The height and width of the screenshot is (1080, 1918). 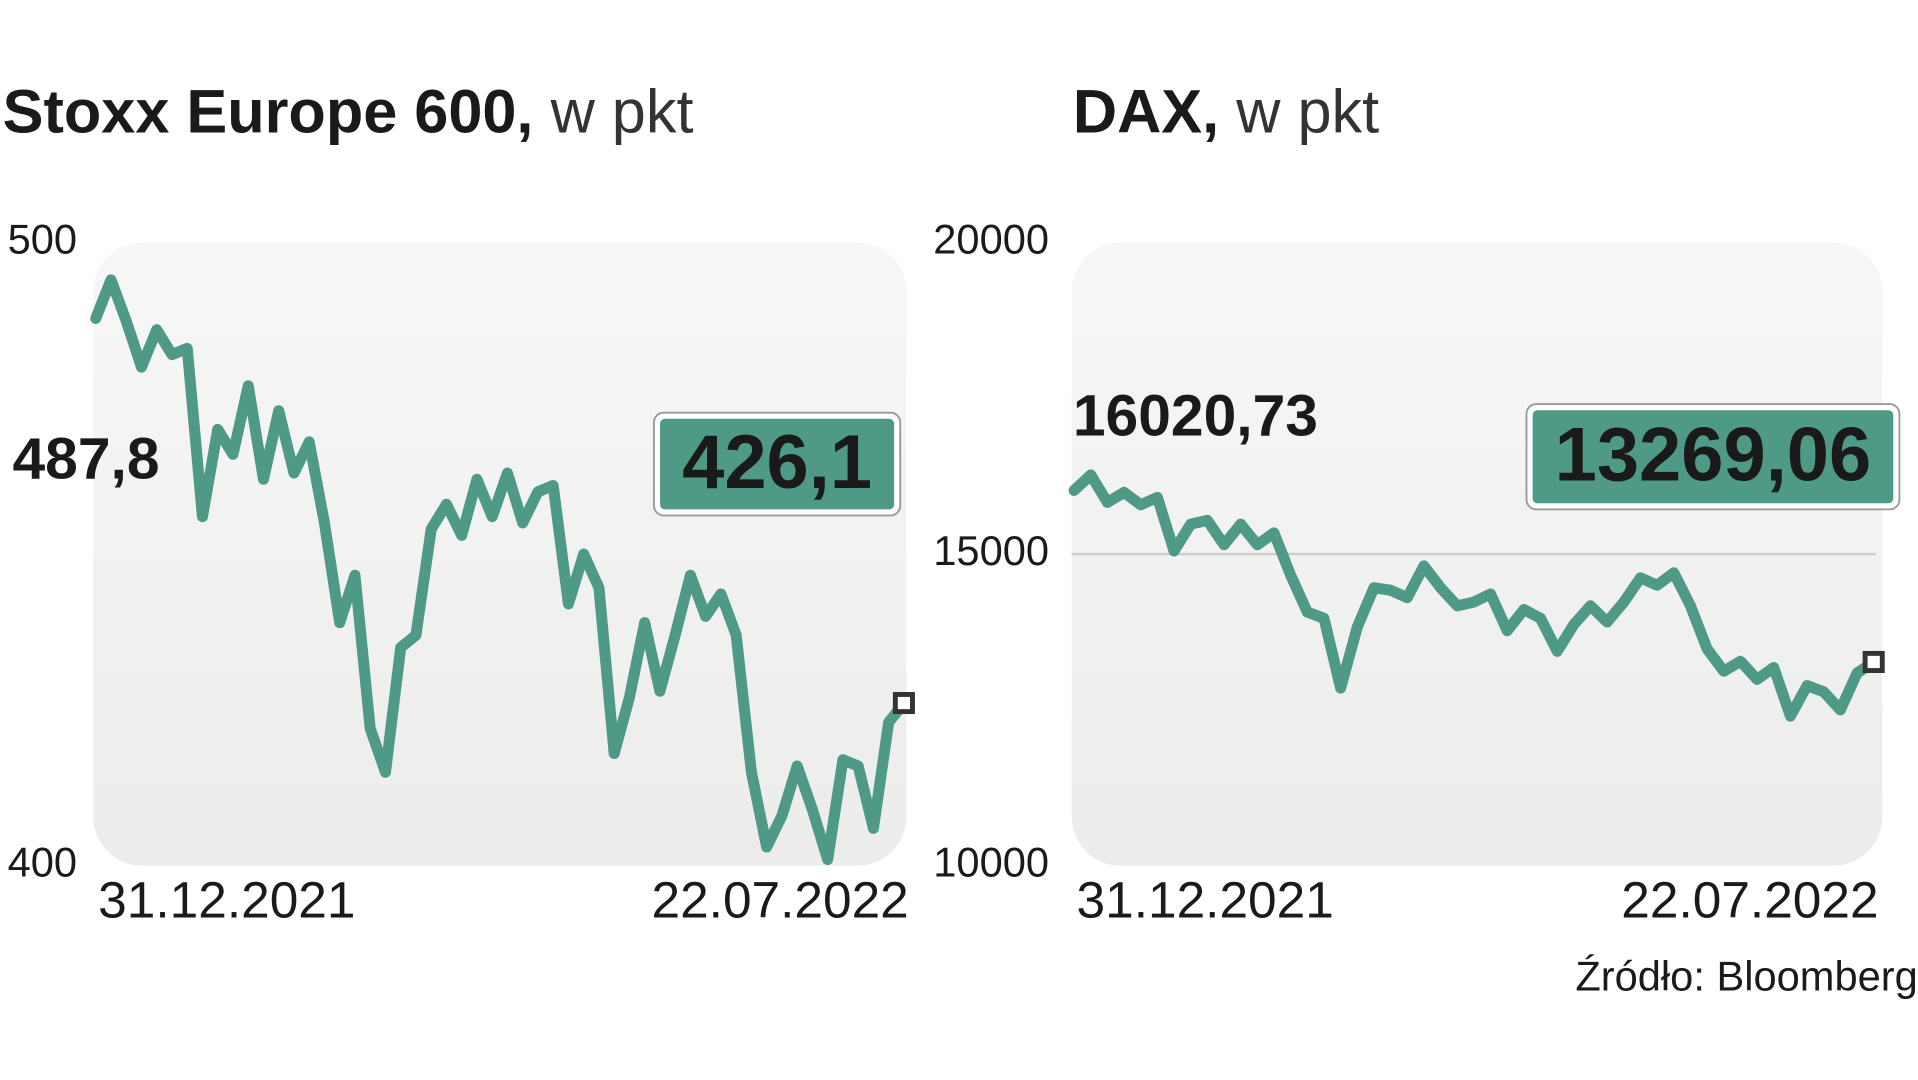 I want to click on start-value-label: 16020,73, so click(x=1195, y=416).